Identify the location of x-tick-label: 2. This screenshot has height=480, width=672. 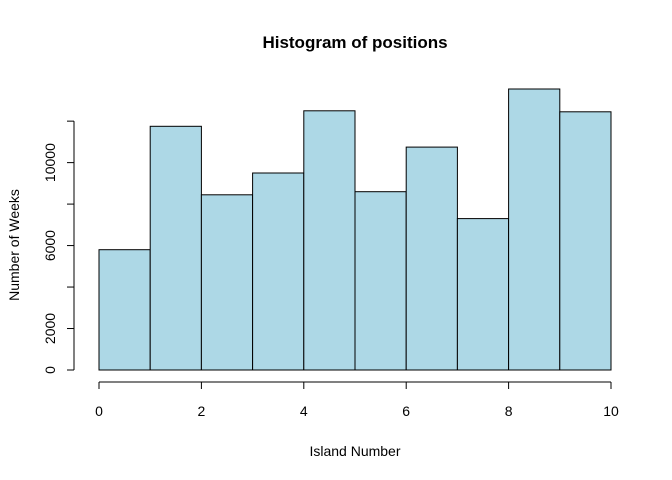
(202, 411).